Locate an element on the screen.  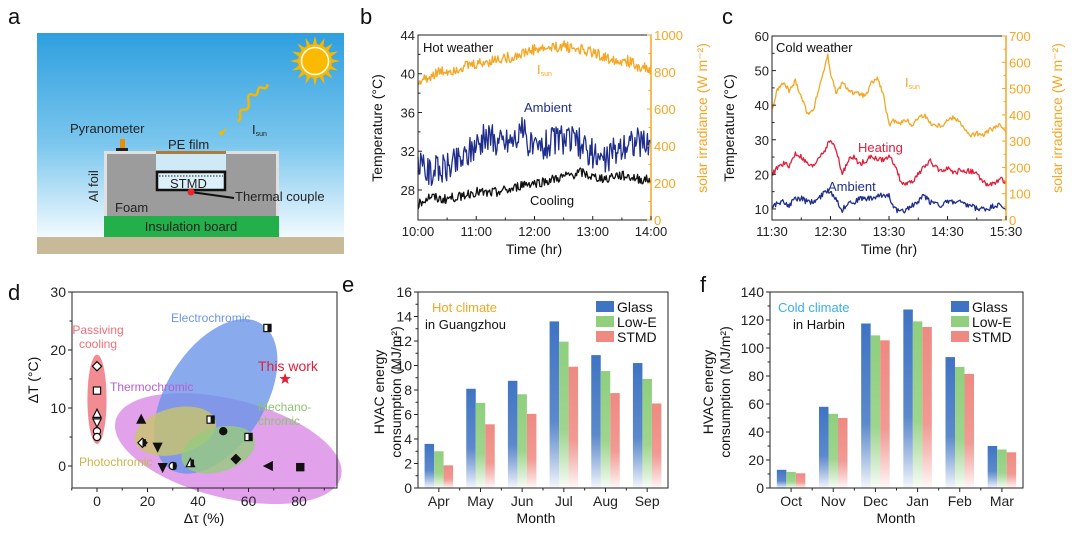
thermal-couple-label: Thermal couple is located at coordinates (280, 196).